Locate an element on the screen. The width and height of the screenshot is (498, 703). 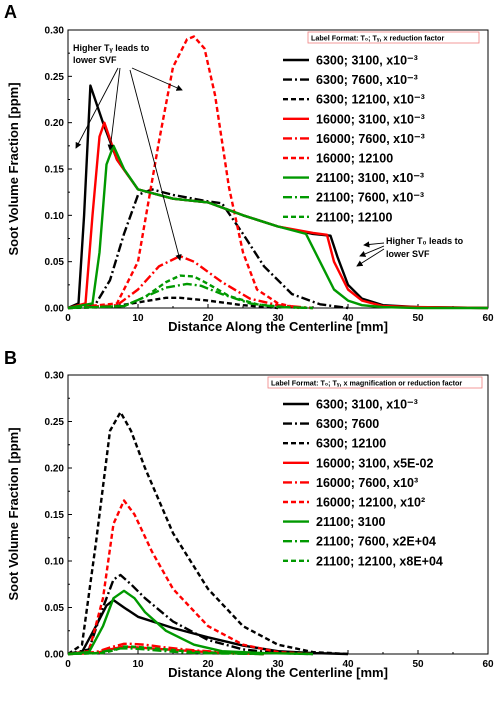
legend-label: 6300; 12100 is located at coordinates (351, 444).